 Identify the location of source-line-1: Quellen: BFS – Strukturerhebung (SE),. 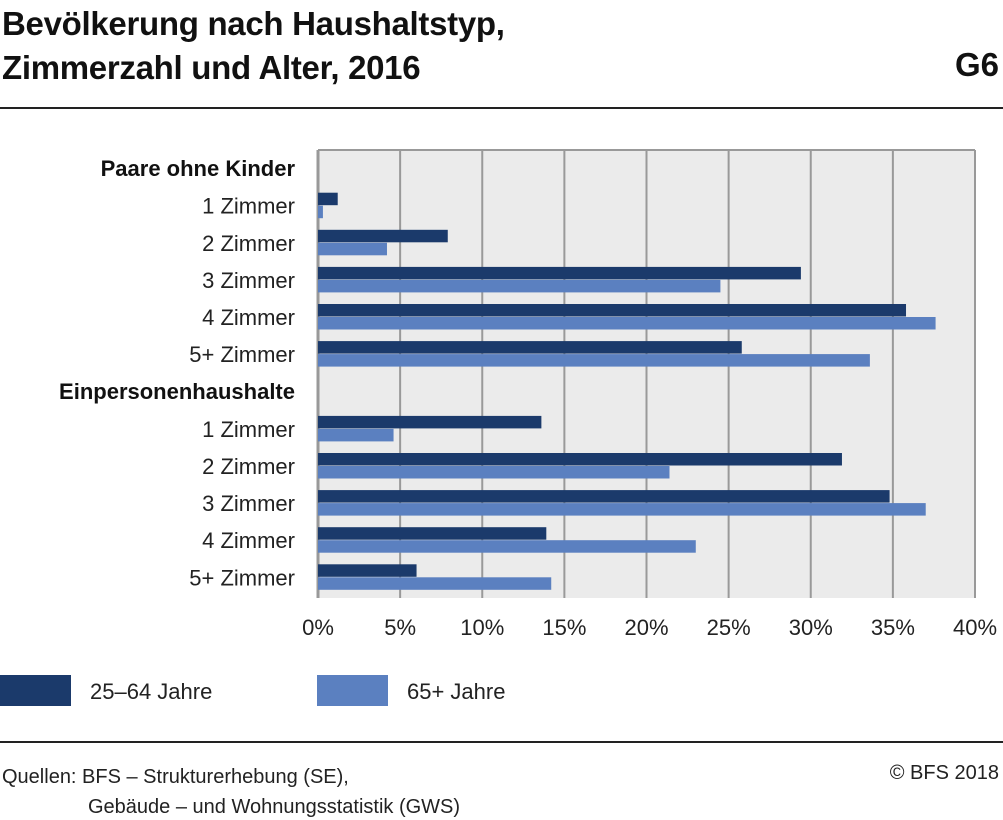
(175, 777).